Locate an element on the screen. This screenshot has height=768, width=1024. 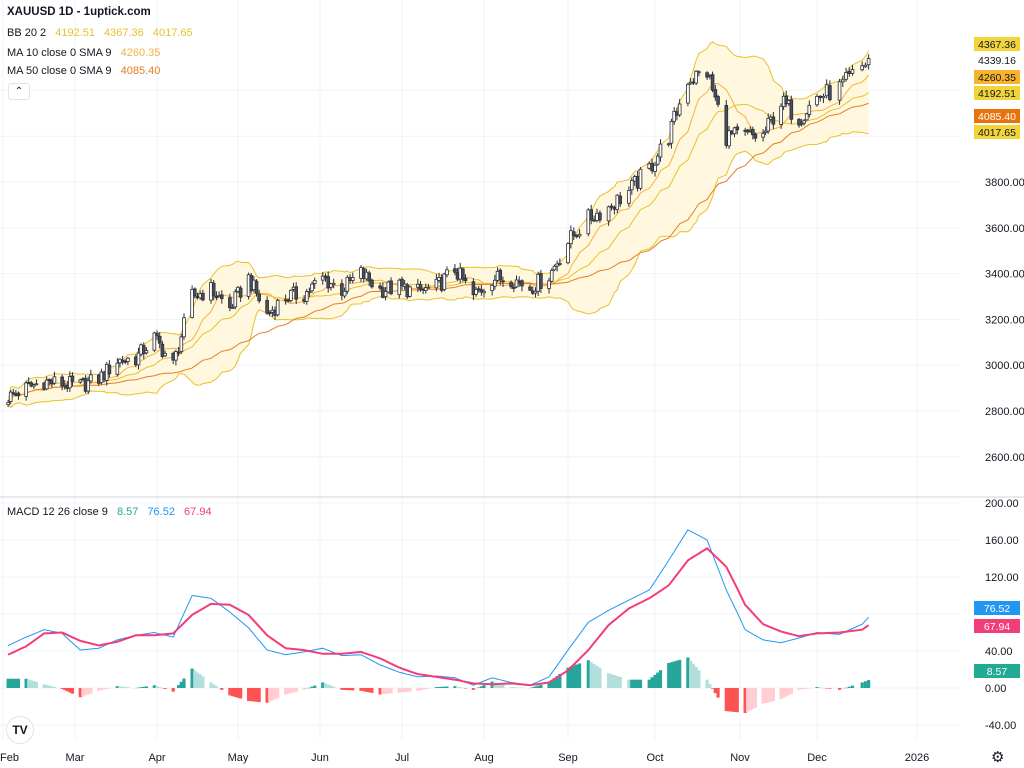
histogram-badge: 8.57 is located at coordinates (997, 672).